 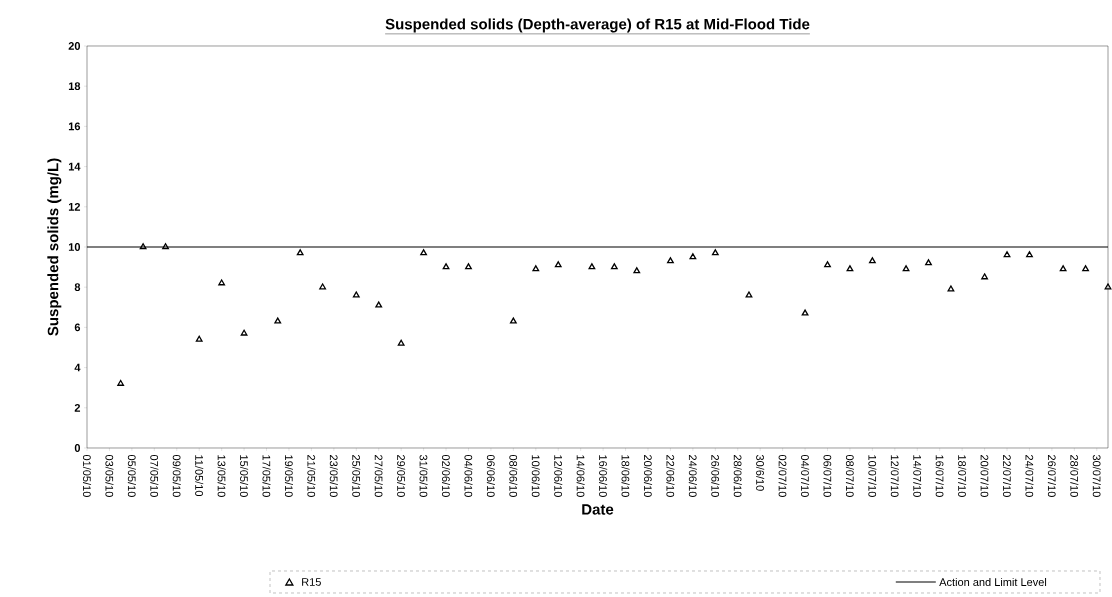 What do you see at coordinates (311, 476) in the screenshot?
I see `x-tick-label: 21/05/10` at bounding box center [311, 476].